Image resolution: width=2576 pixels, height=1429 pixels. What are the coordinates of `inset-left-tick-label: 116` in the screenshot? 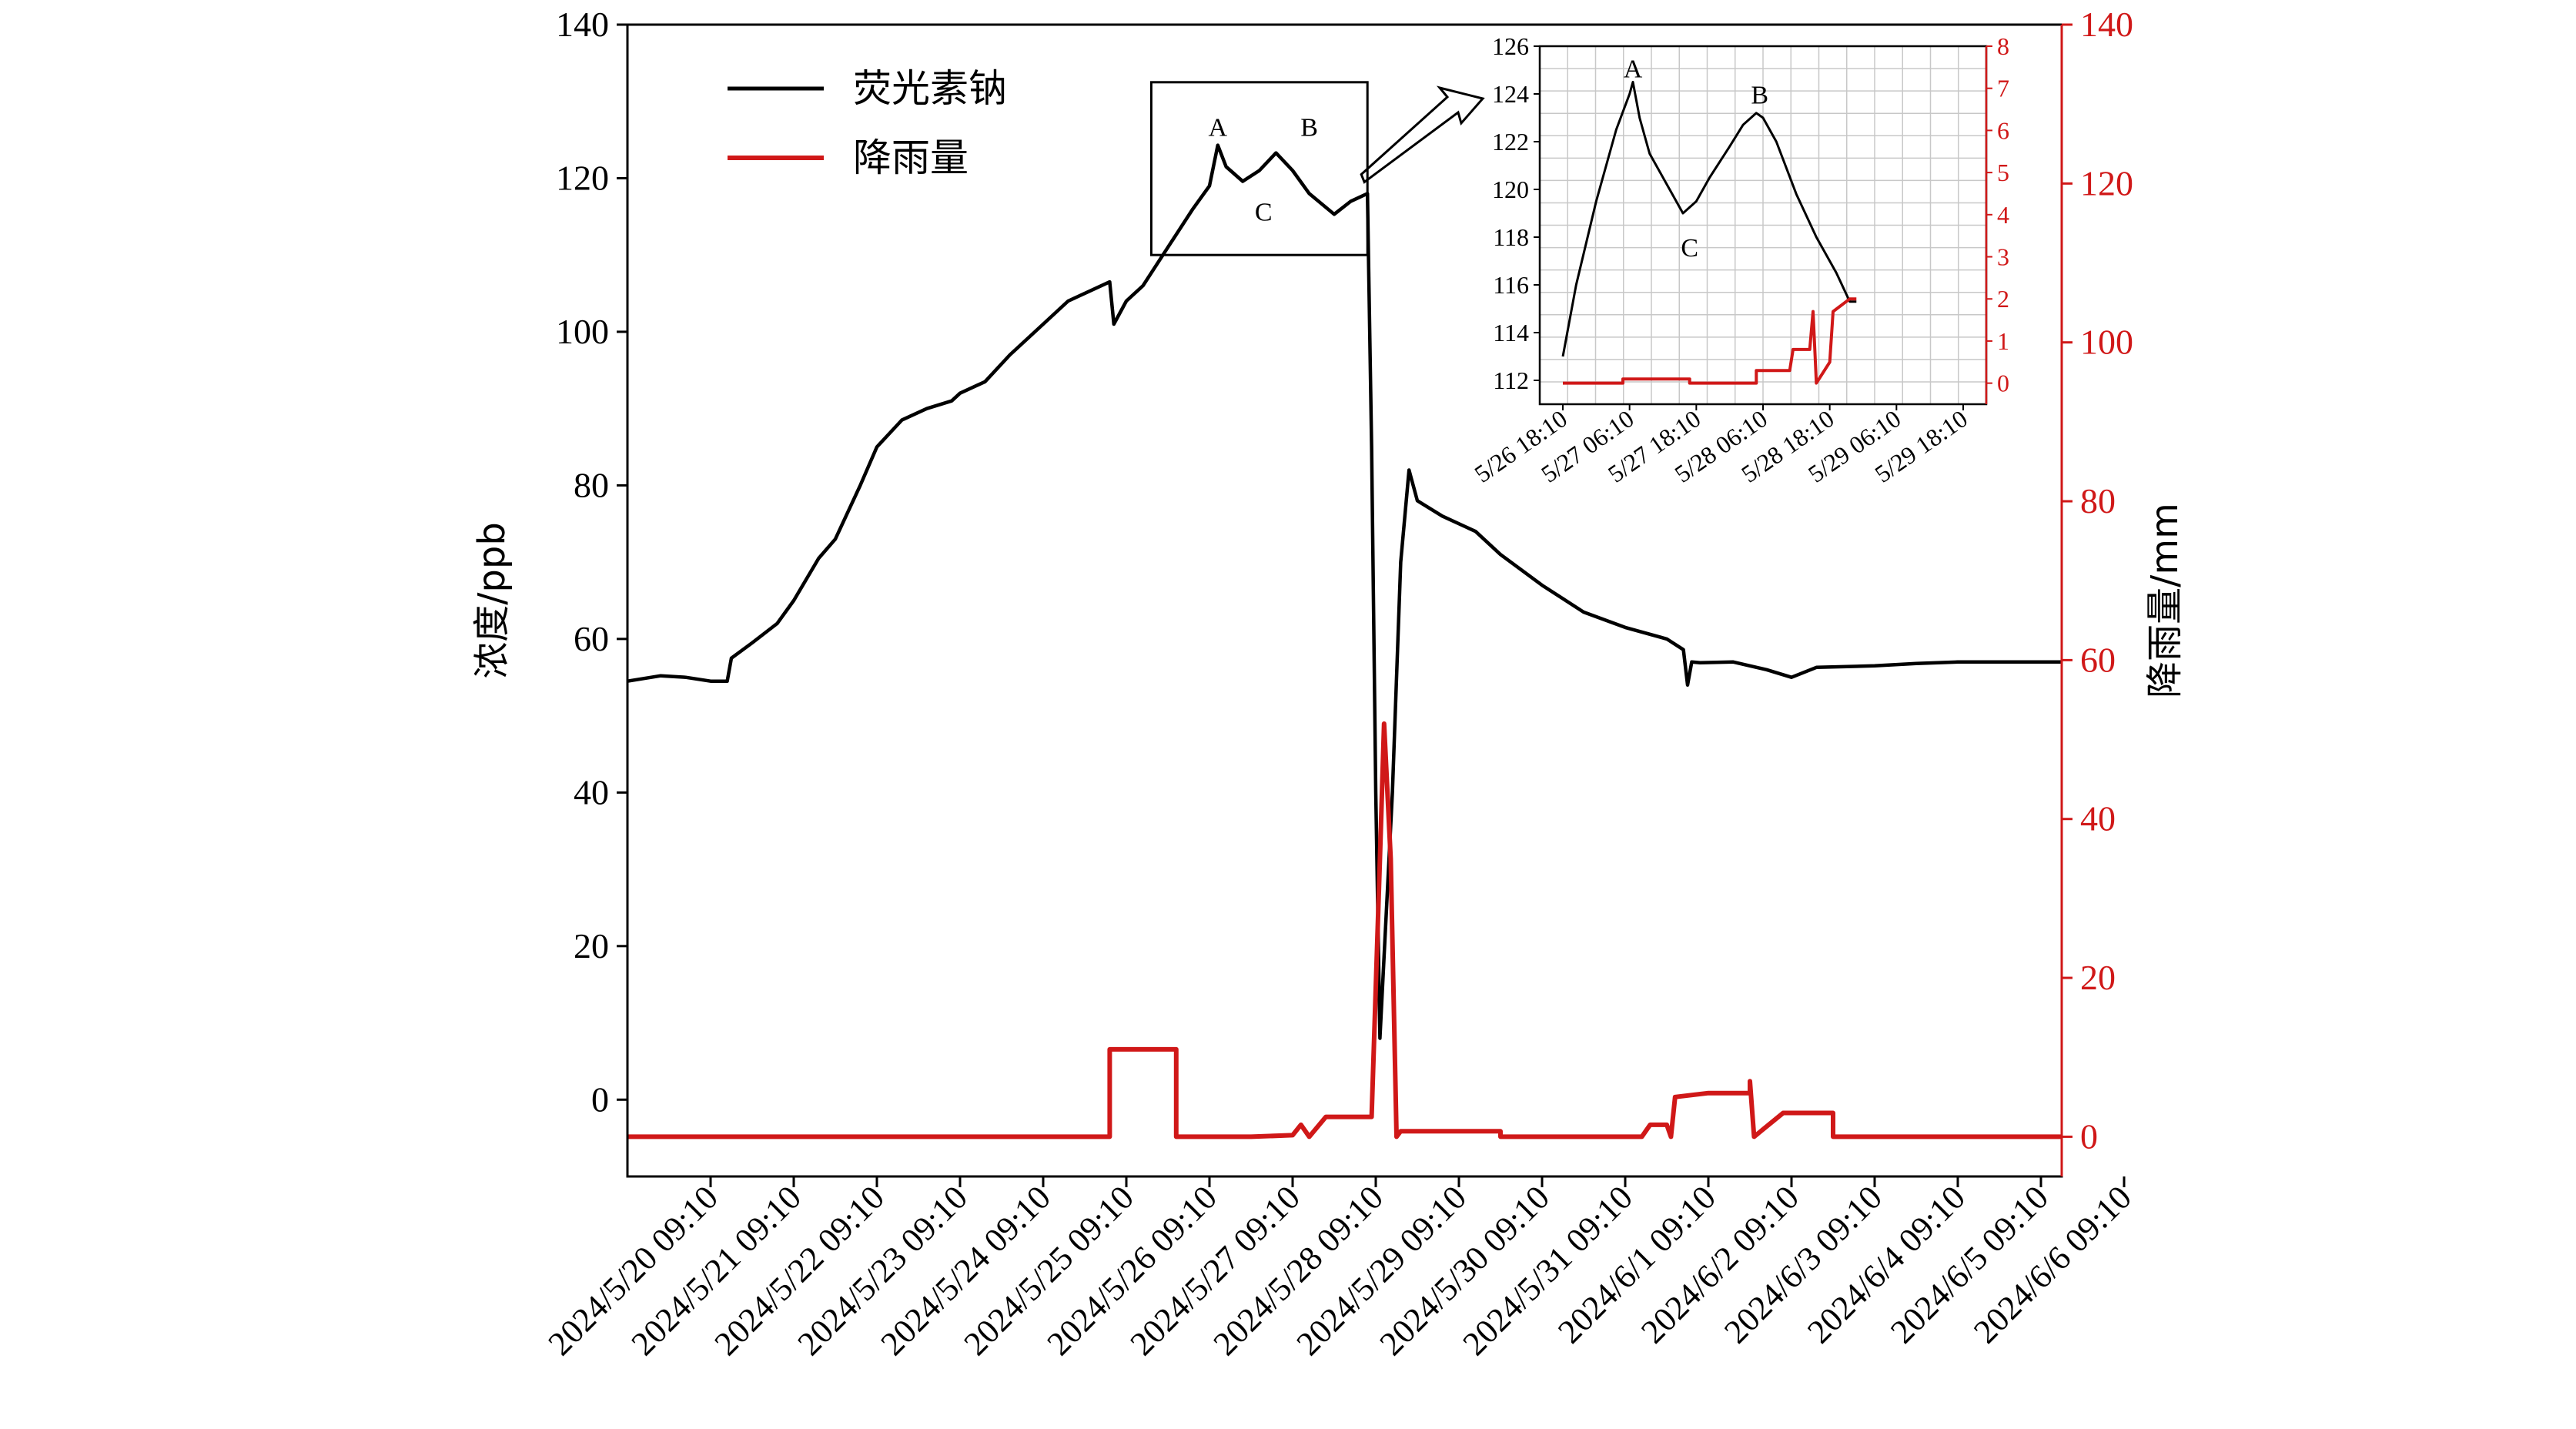 It's located at (1511, 285).